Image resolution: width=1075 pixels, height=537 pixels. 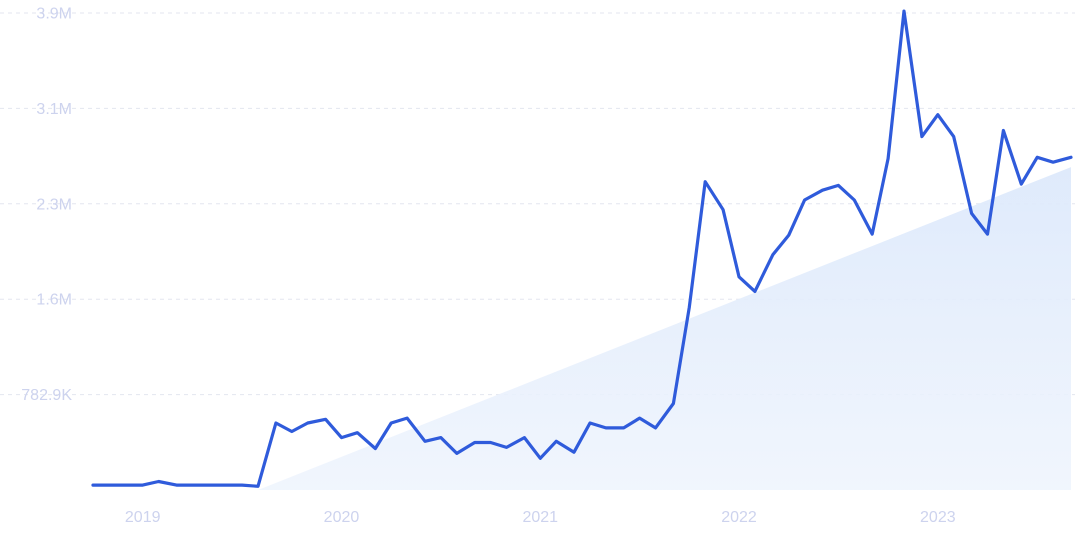 What do you see at coordinates (54, 300) in the screenshot?
I see `y-tick-label: 1.6M` at bounding box center [54, 300].